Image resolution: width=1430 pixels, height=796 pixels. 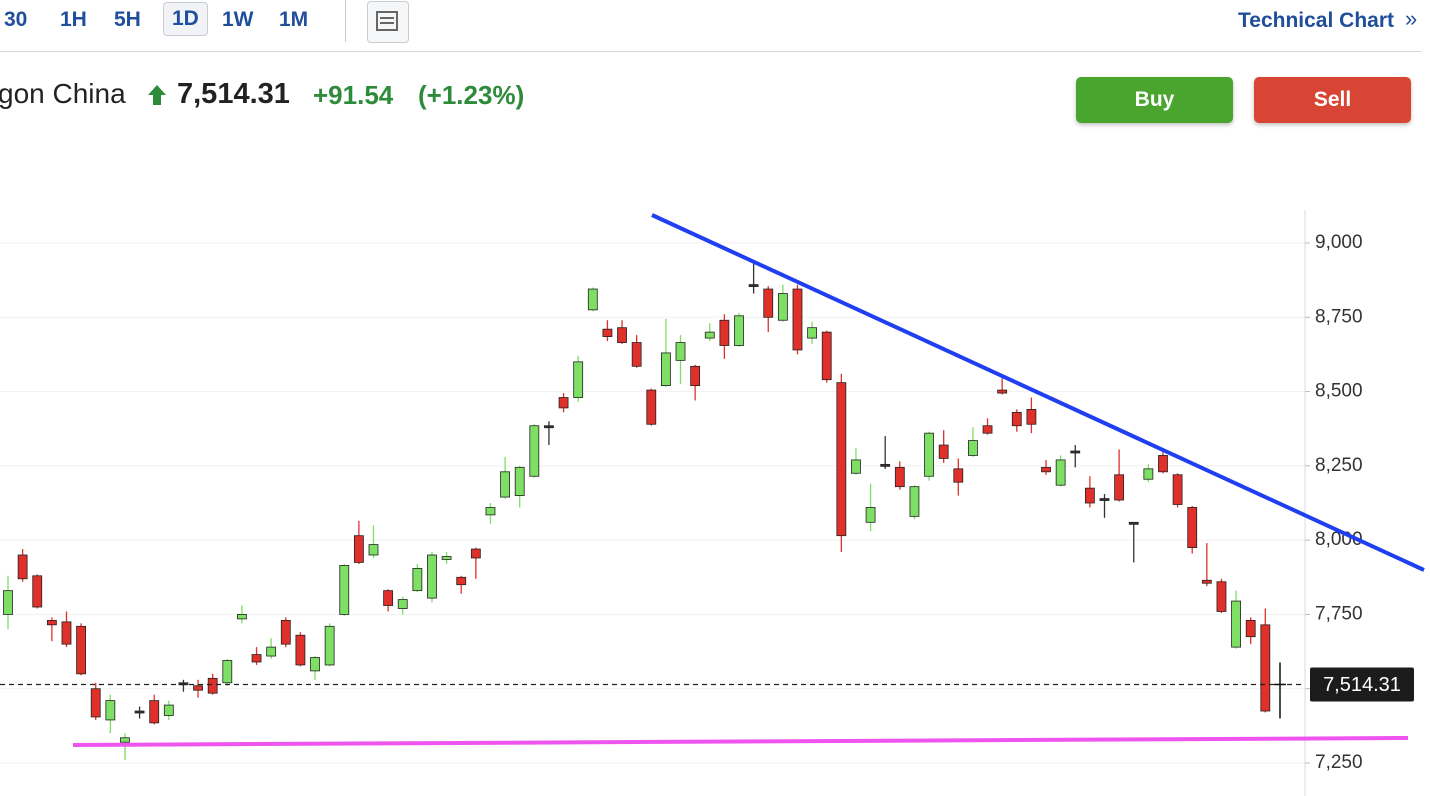 What do you see at coordinates (1339, 316) in the screenshot?
I see `y-tick-label: 8,750` at bounding box center [1339, 316].